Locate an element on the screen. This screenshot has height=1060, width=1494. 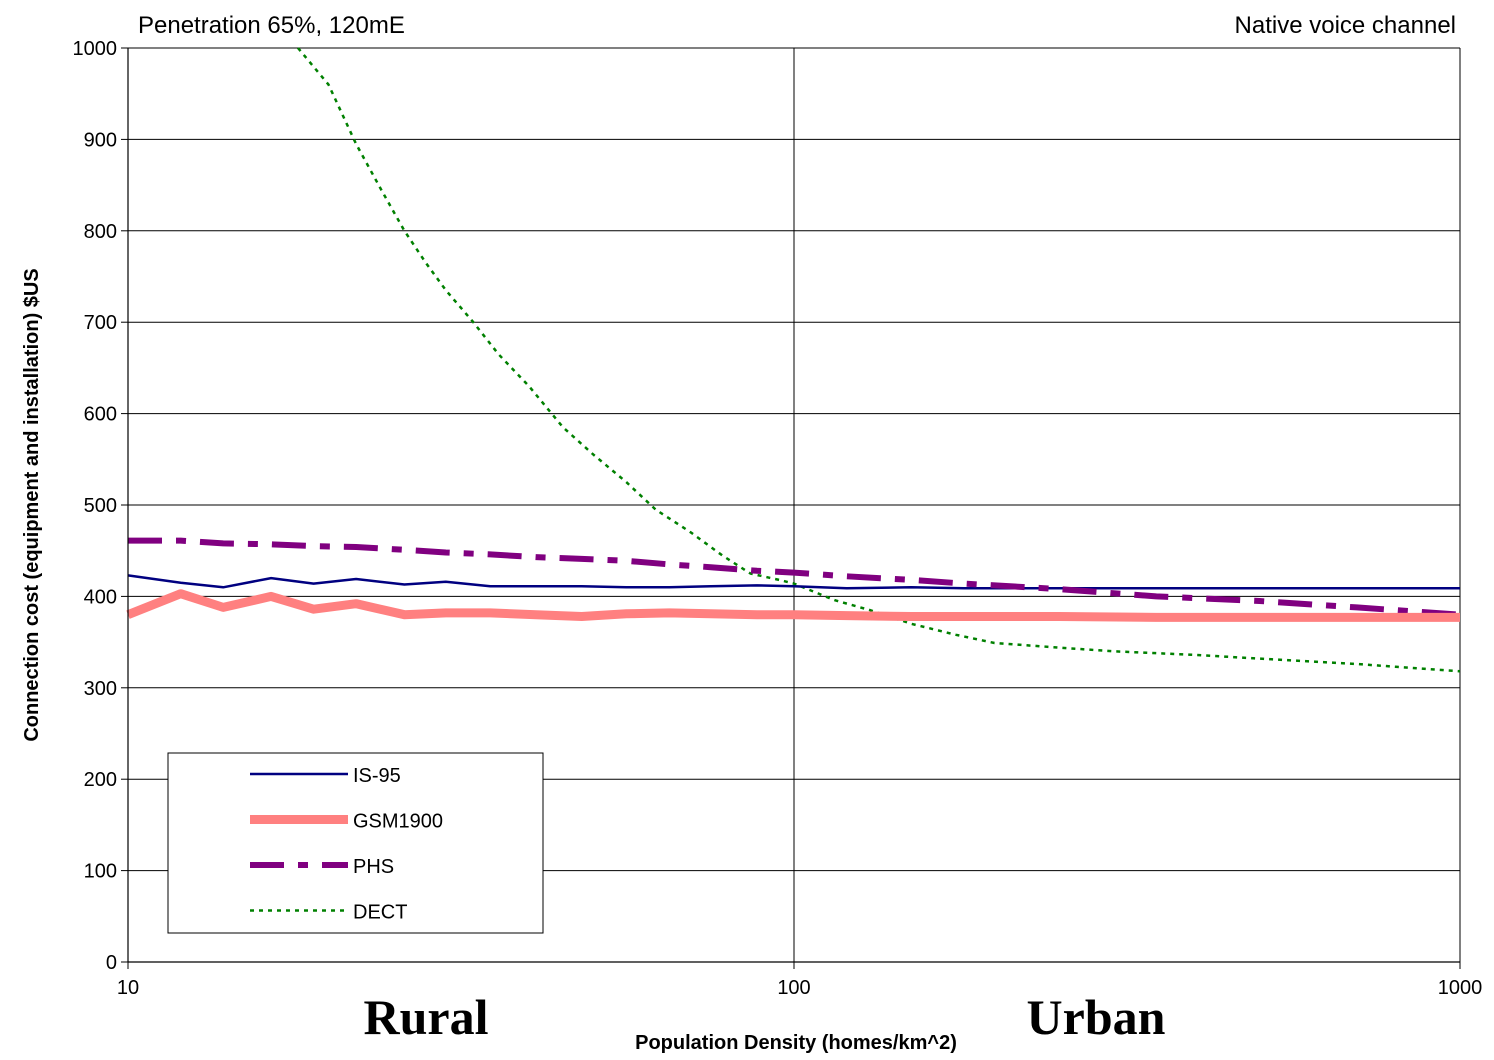
series-line-gsm1900 is located at coordinates (793, 605).